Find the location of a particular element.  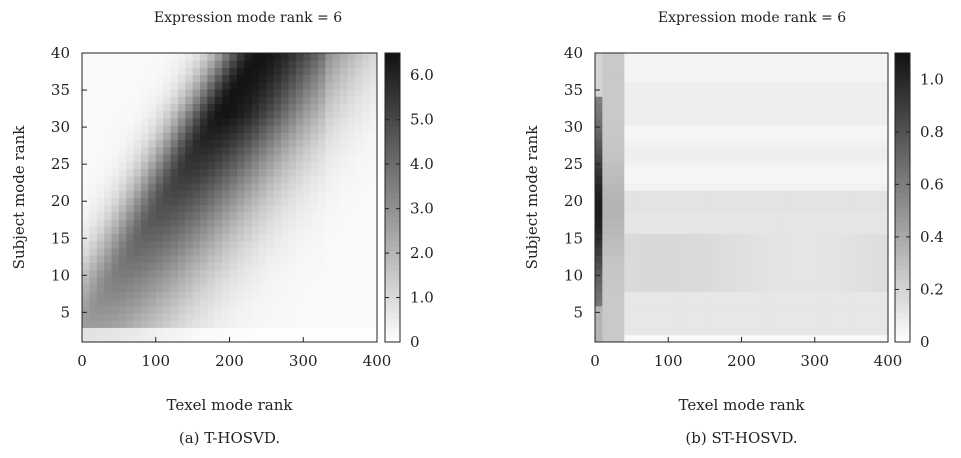

colorbar-tick-label: 4.0 is located at coordinates (422, 164).